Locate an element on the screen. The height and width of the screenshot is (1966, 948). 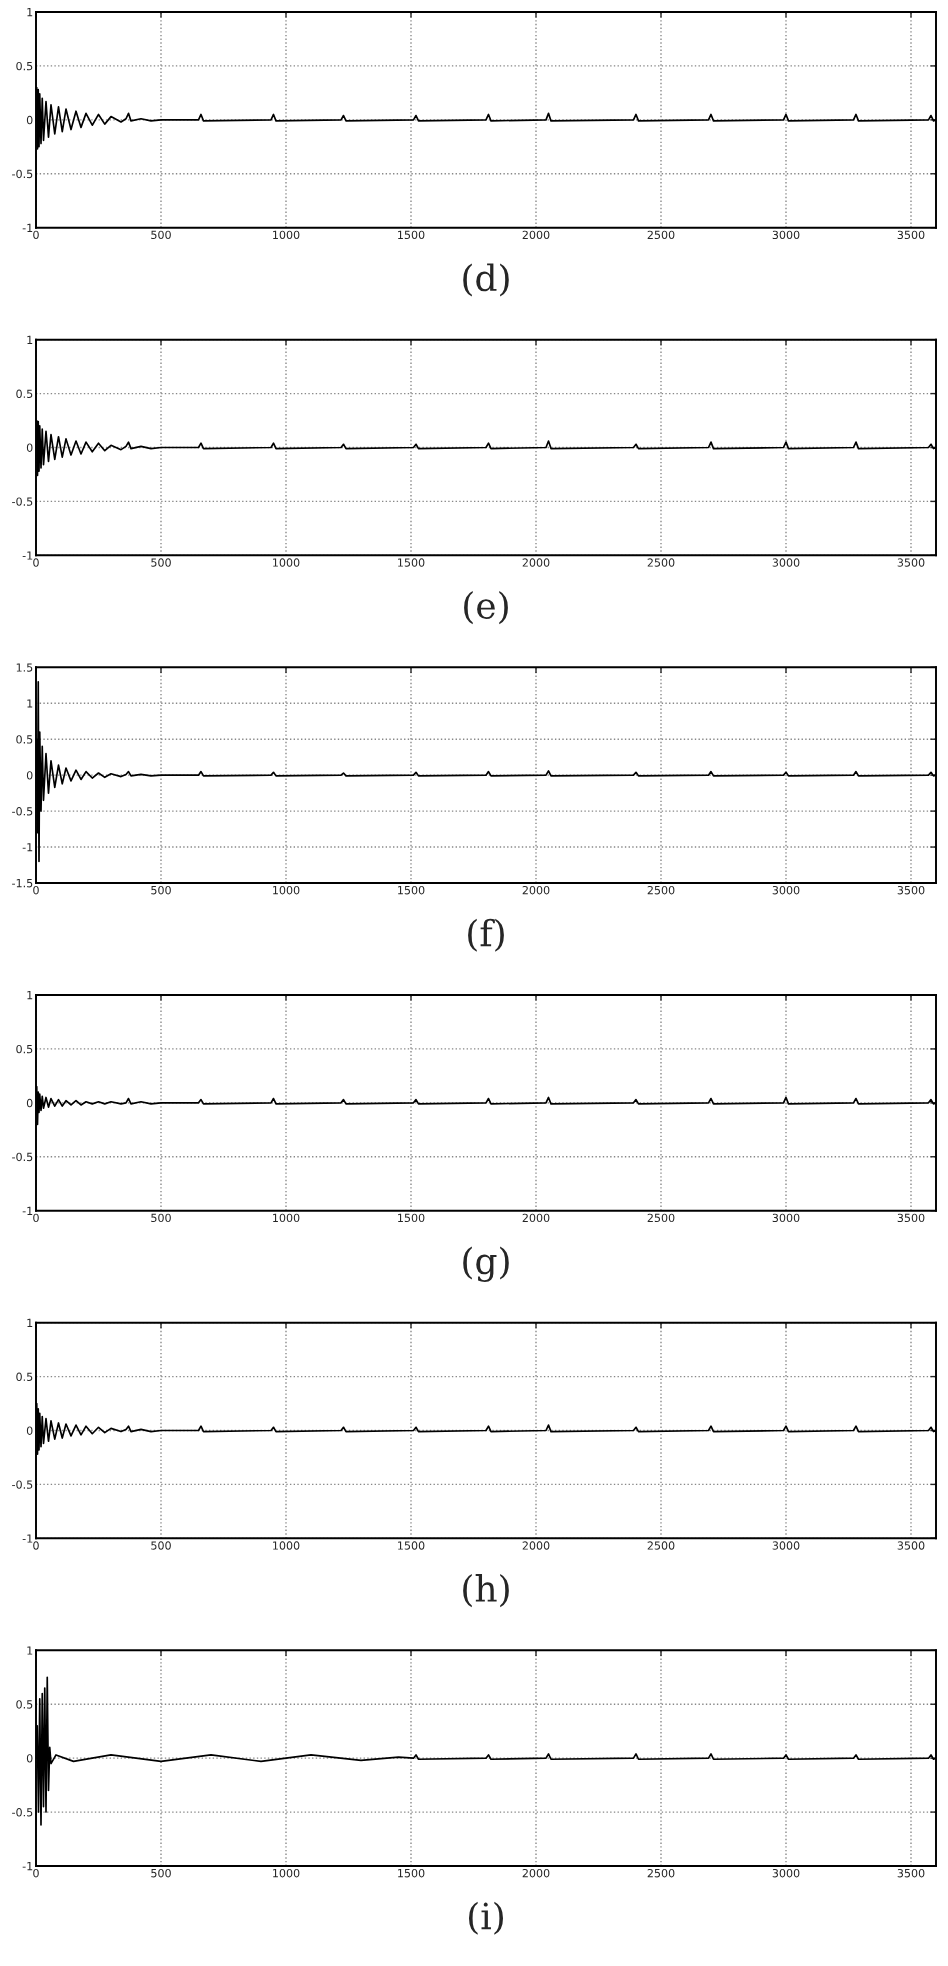
x-axis-title: (g) is located at coordinates (486, 1264).